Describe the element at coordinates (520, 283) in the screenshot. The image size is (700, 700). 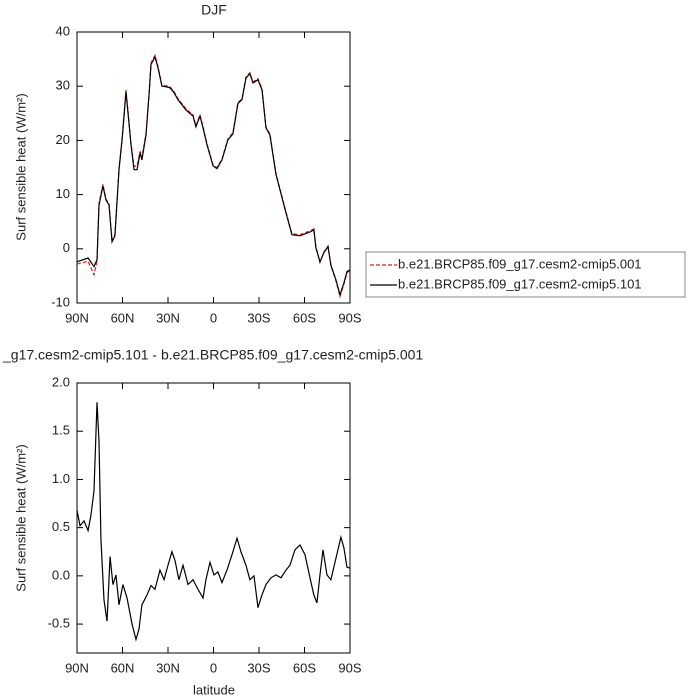
I see `legend-label: b.e21.BRCP85.f09_g17.cesm2-cmip5.101` at that location.